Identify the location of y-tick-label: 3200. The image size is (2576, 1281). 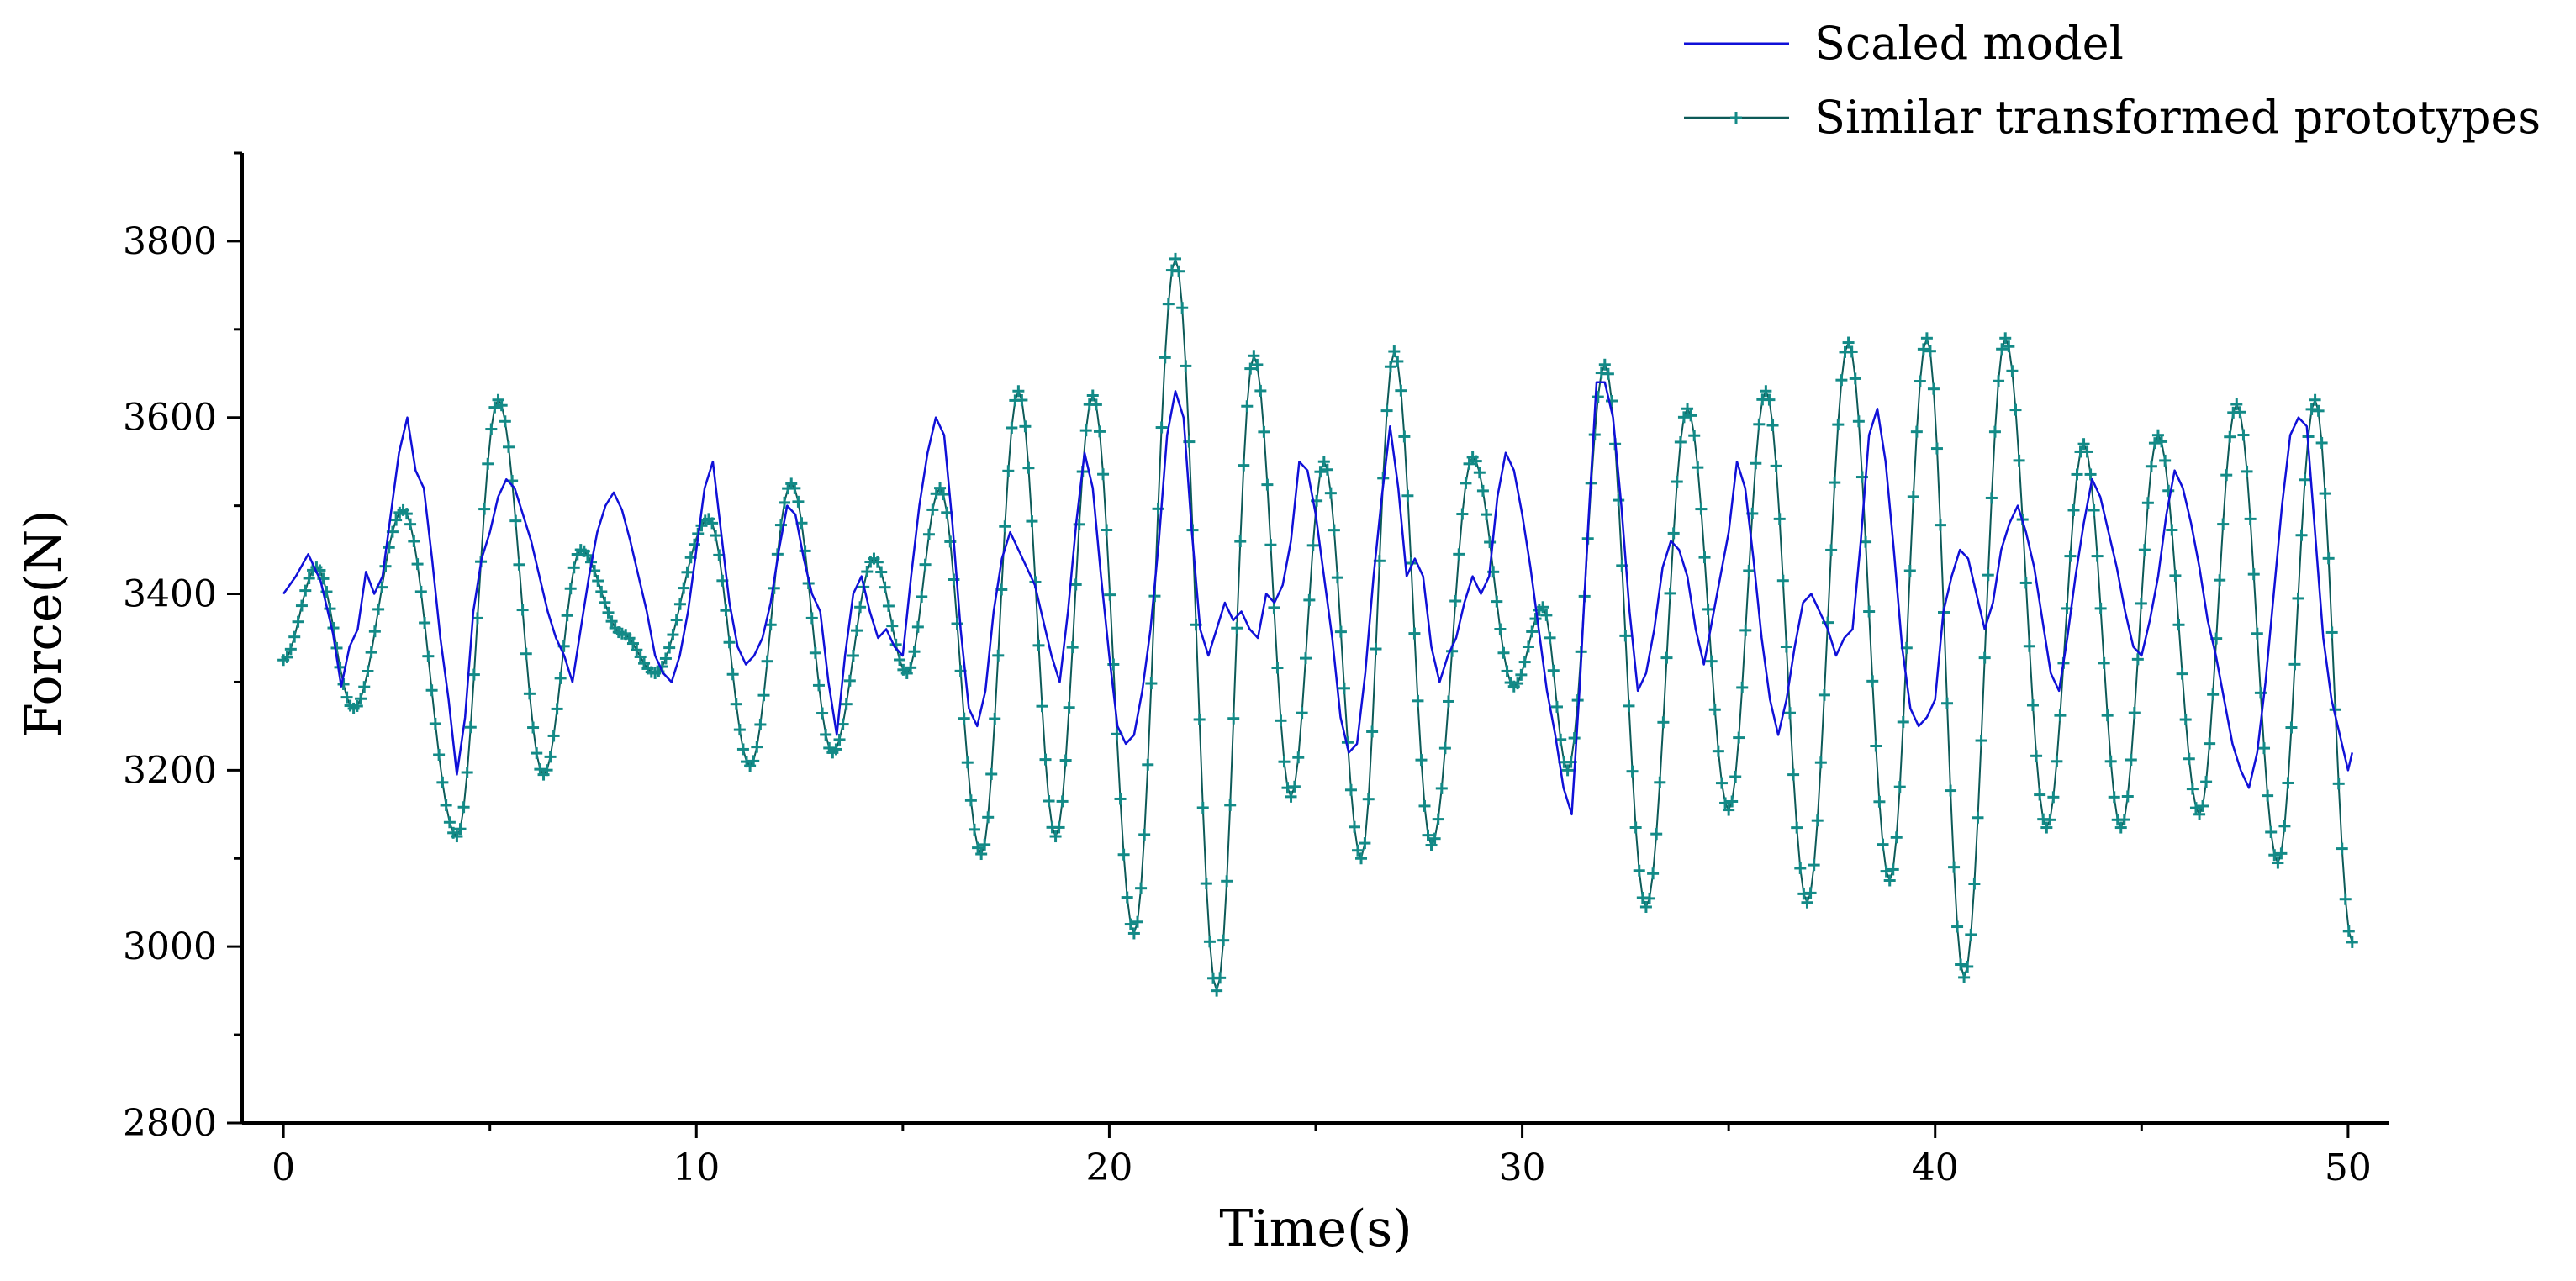
(170, 770).